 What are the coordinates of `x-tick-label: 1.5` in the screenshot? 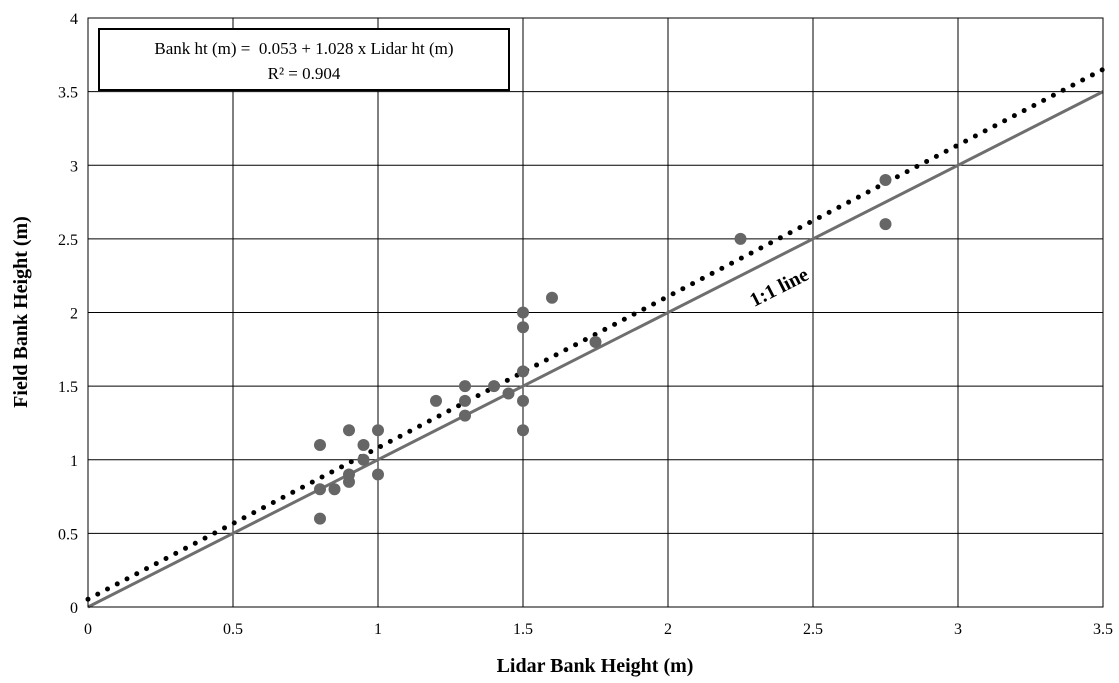 It's located at (523, 629).